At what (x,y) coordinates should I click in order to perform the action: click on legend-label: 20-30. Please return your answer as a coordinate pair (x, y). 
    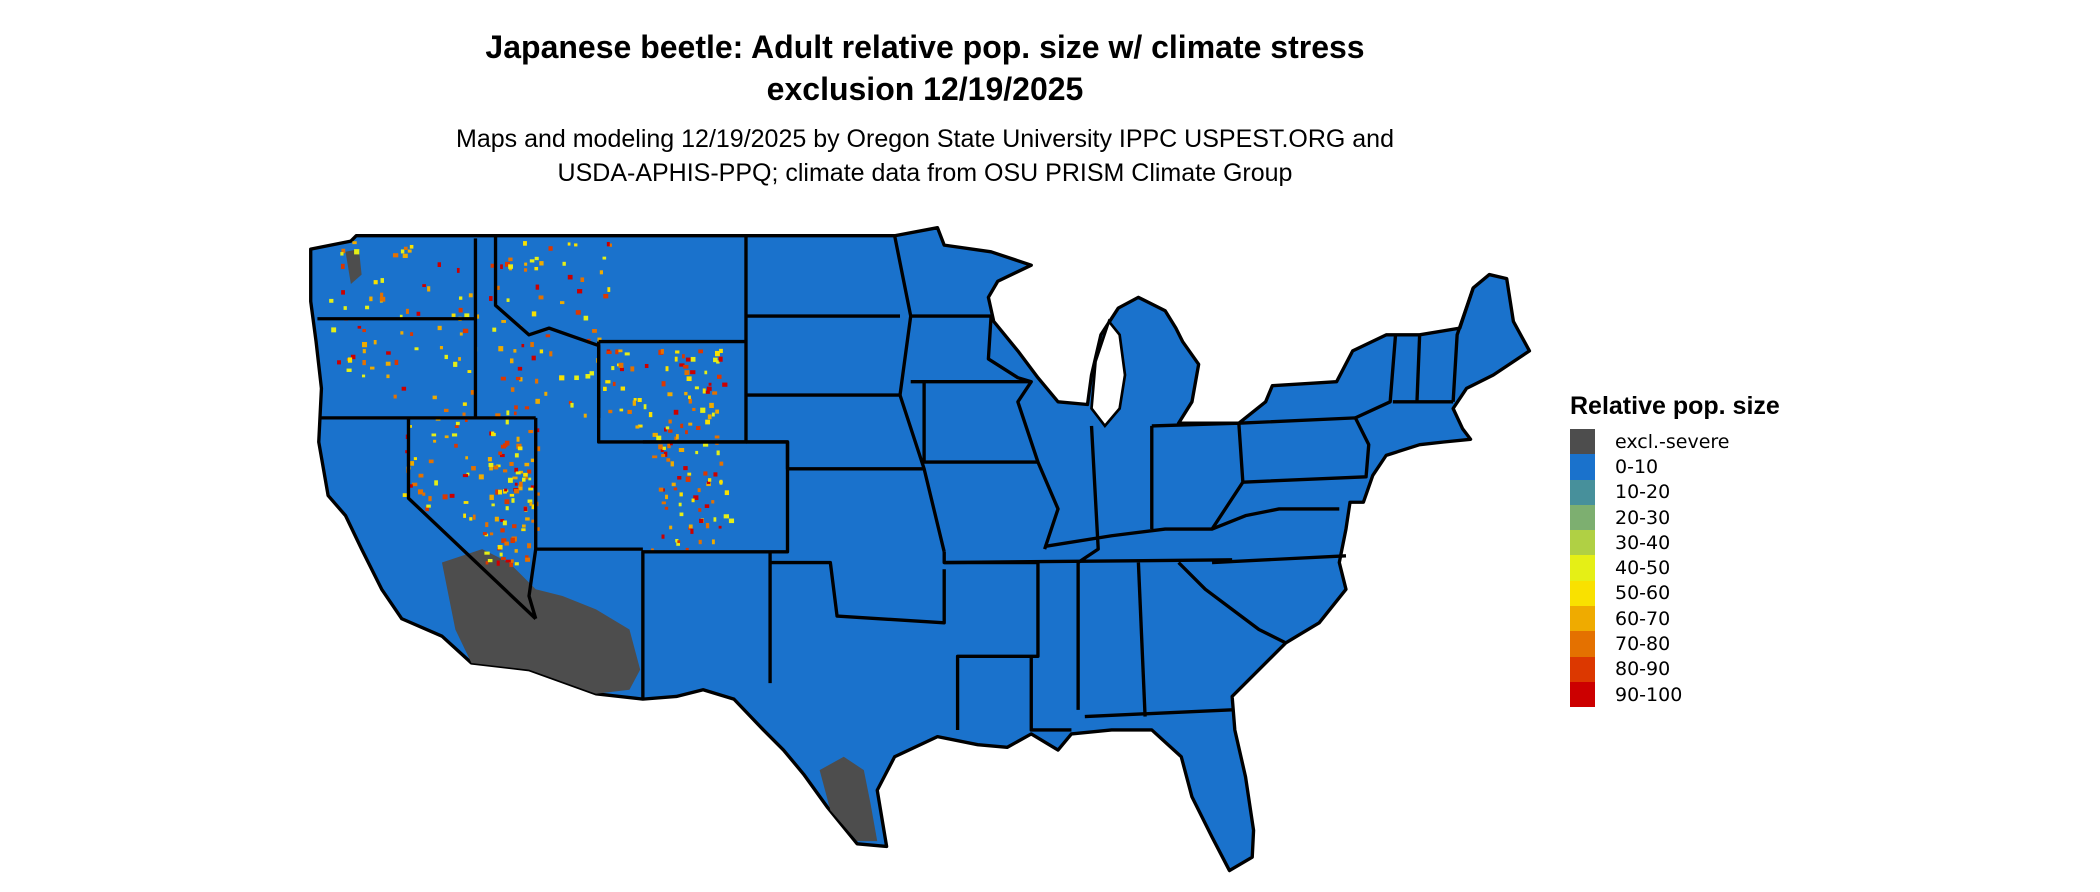
    Looking at the image, I should click on (1643, 517).